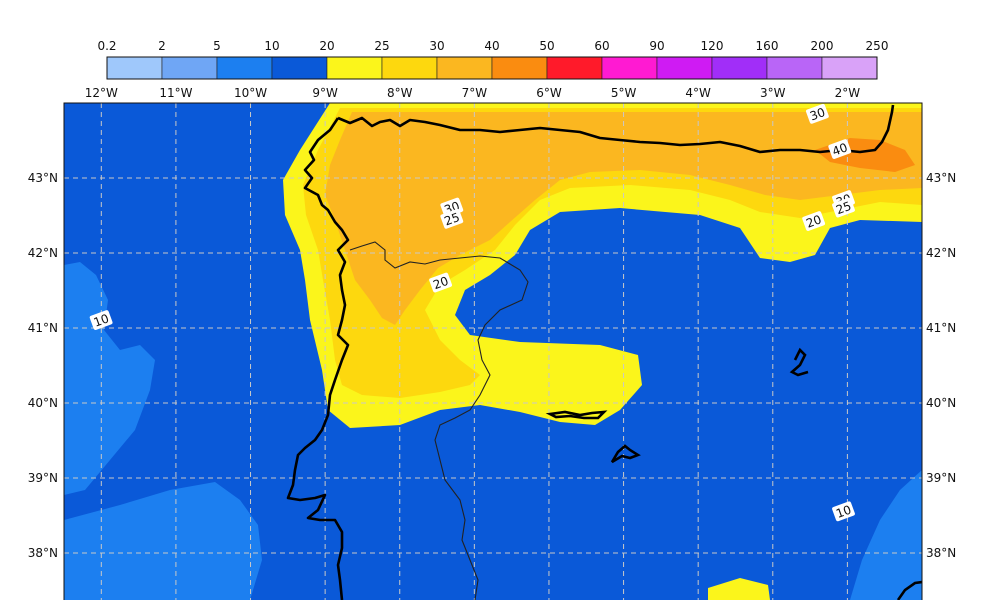  What do you see at coordinates (767, 46) in the screenshot?
I see `colorbar-label: 160` at bounding box center [767, 46].